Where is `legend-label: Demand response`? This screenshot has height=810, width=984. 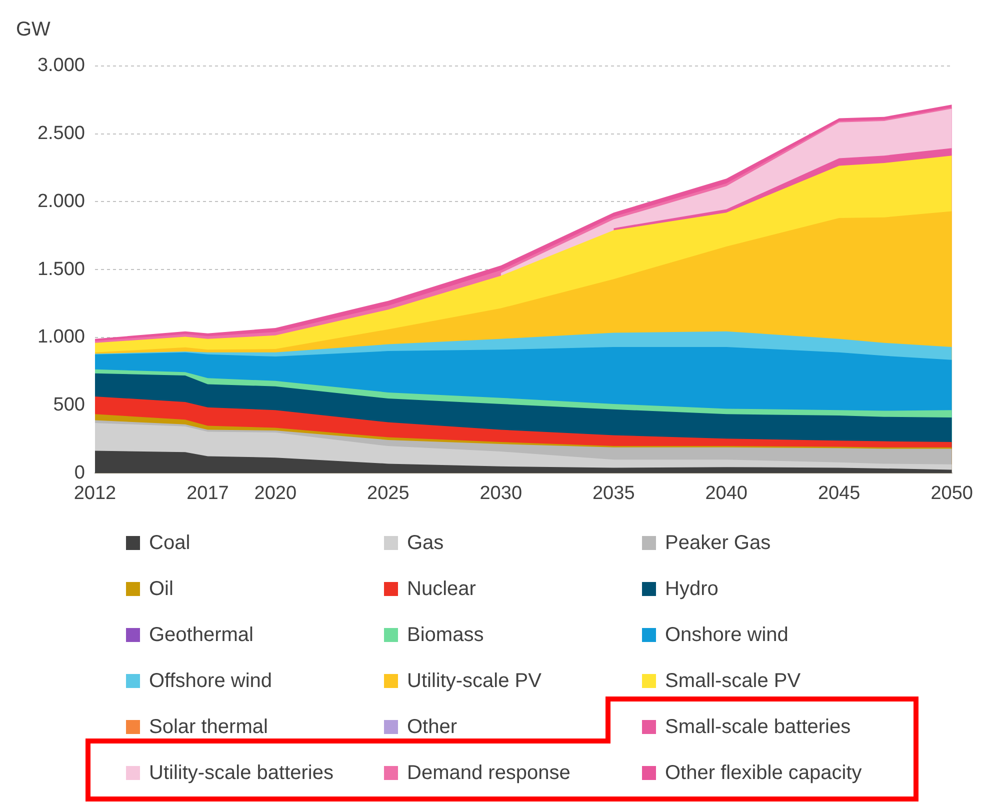 legend-label: Demand response is located at coordinates (488, 773).